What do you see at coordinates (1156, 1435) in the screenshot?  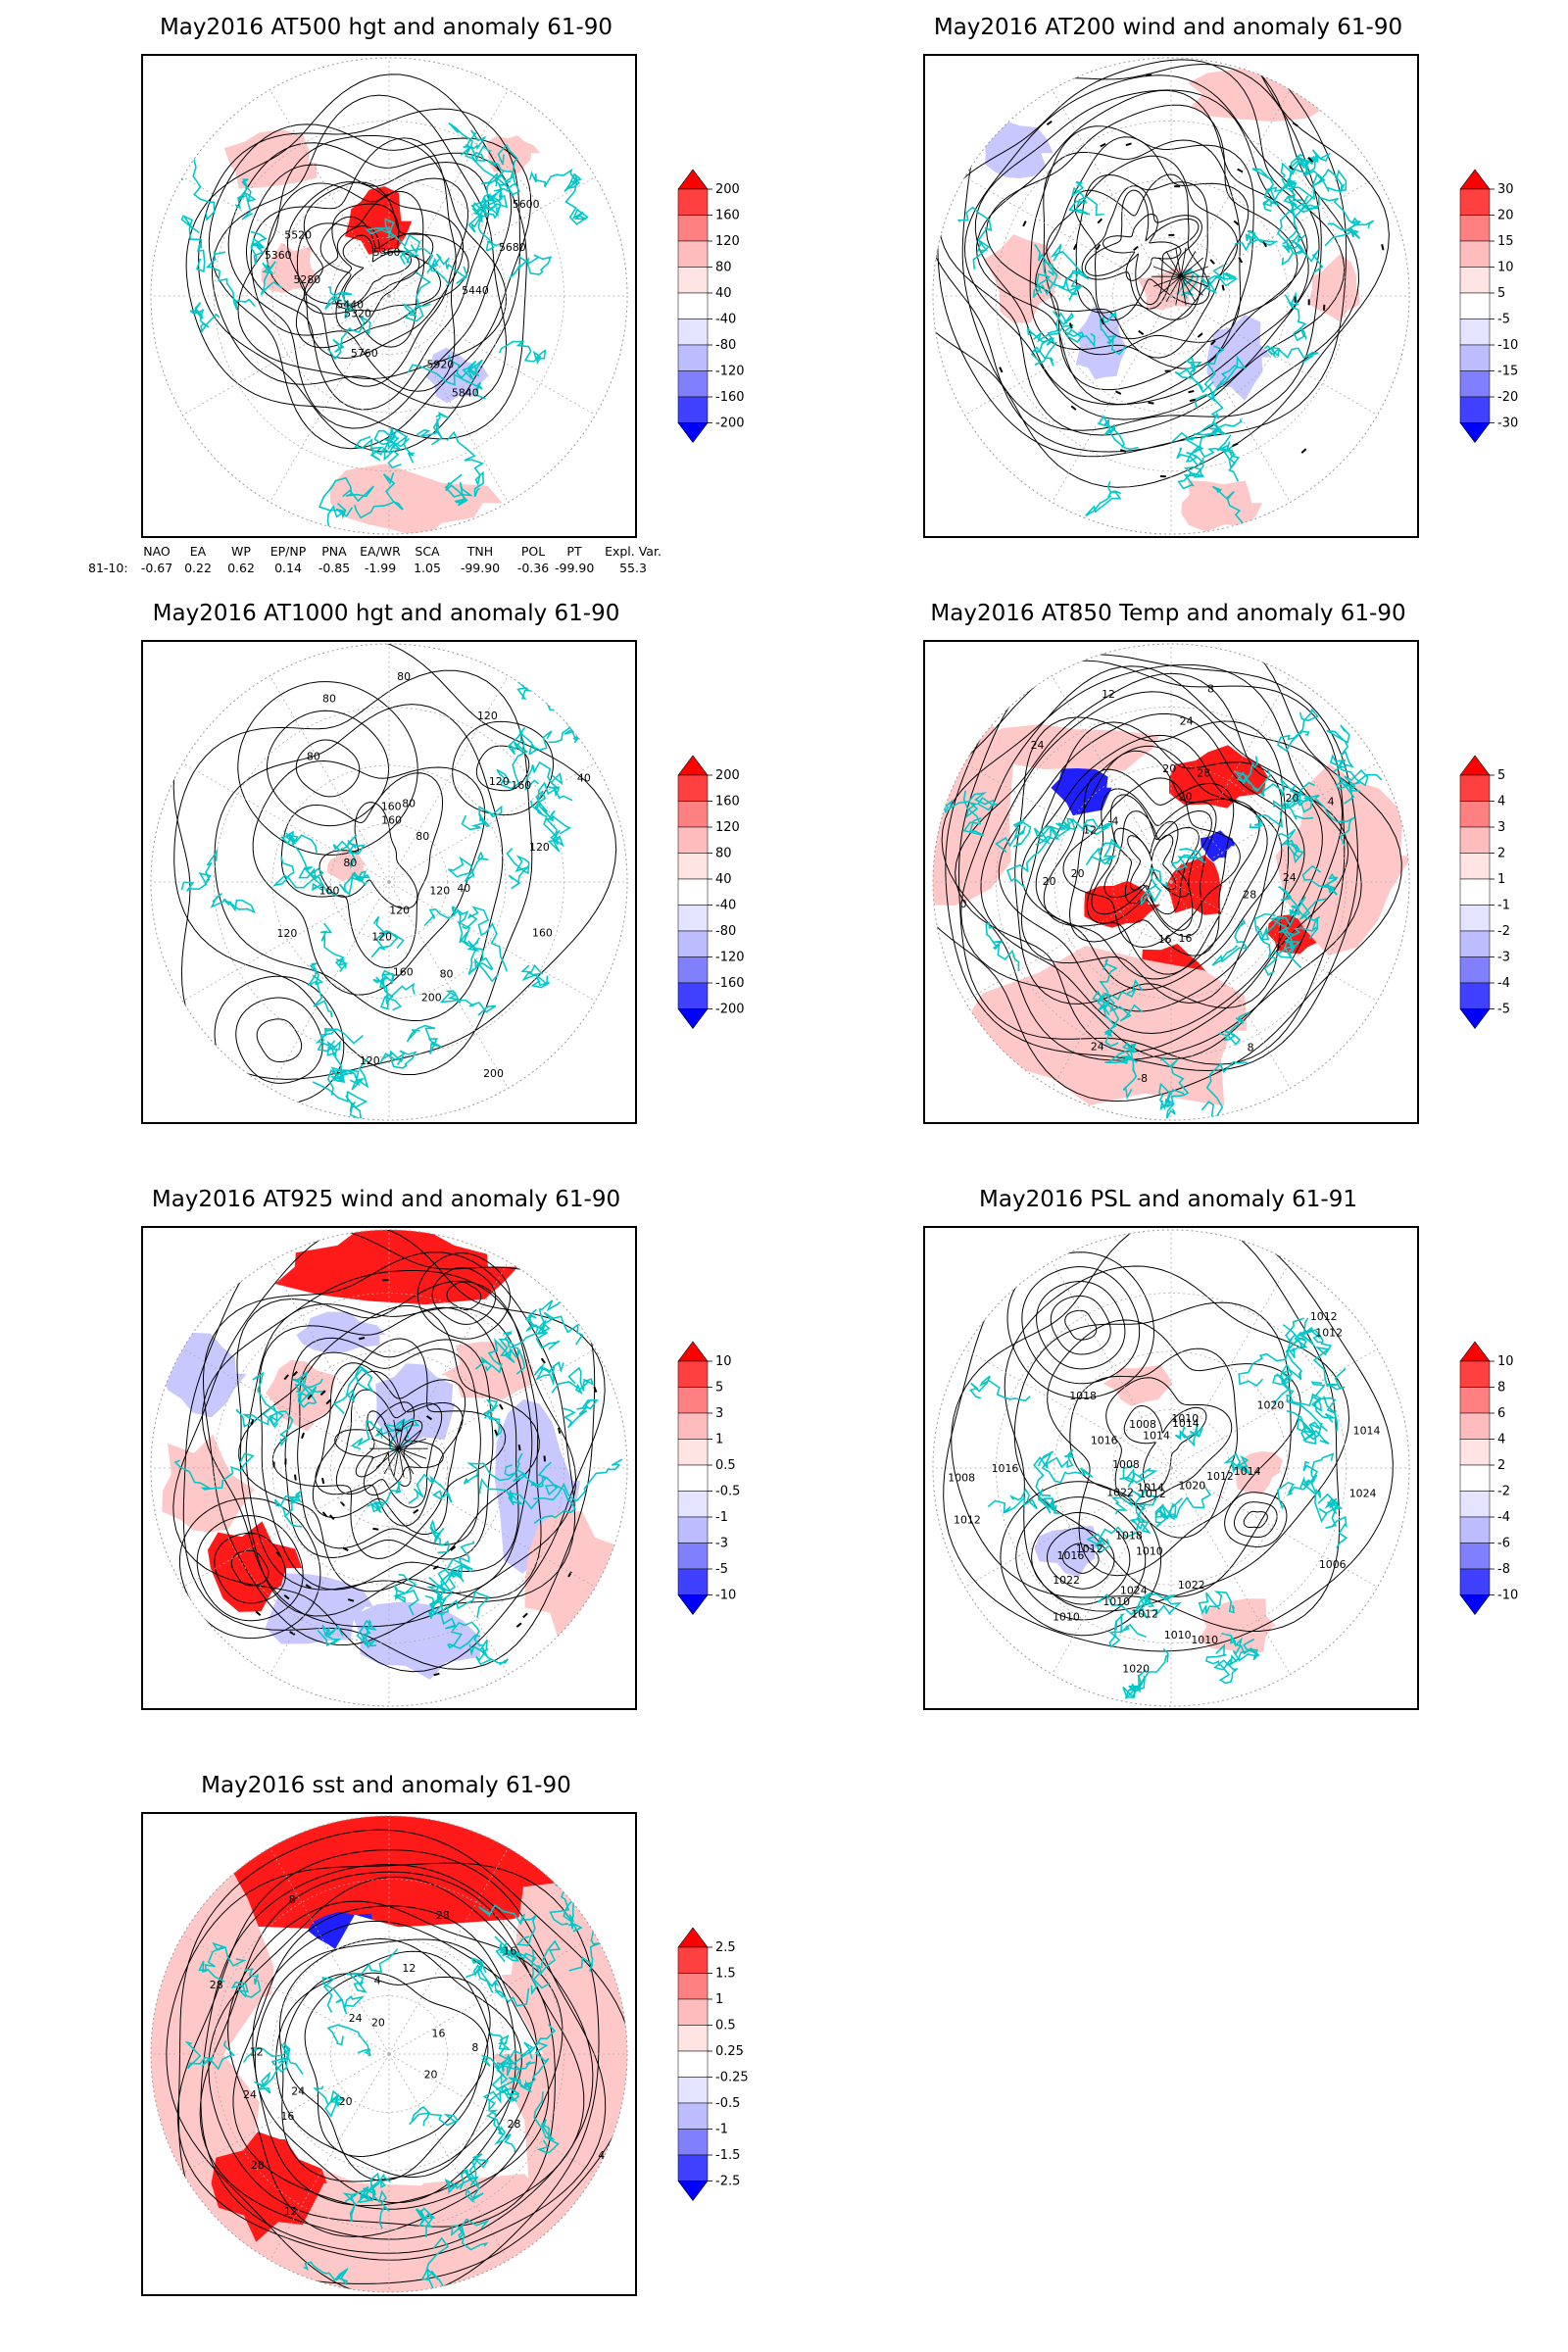 I see `contour-label: 1014` at bounding box center [1156, 1435].